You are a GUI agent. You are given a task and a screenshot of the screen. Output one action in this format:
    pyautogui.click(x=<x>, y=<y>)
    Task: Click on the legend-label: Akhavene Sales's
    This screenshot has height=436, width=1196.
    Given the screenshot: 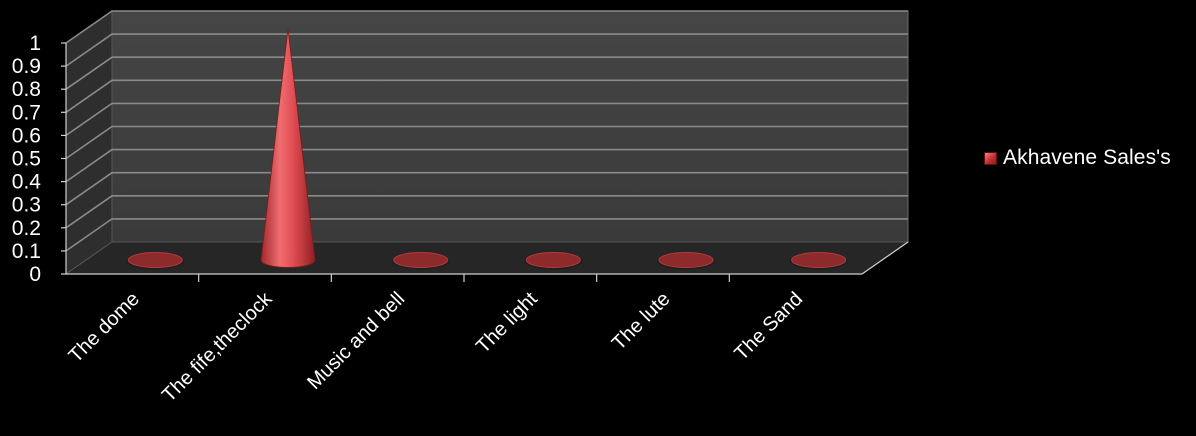 What is the action you would take?
    pyautogui.click(x=1087, y=157)
    